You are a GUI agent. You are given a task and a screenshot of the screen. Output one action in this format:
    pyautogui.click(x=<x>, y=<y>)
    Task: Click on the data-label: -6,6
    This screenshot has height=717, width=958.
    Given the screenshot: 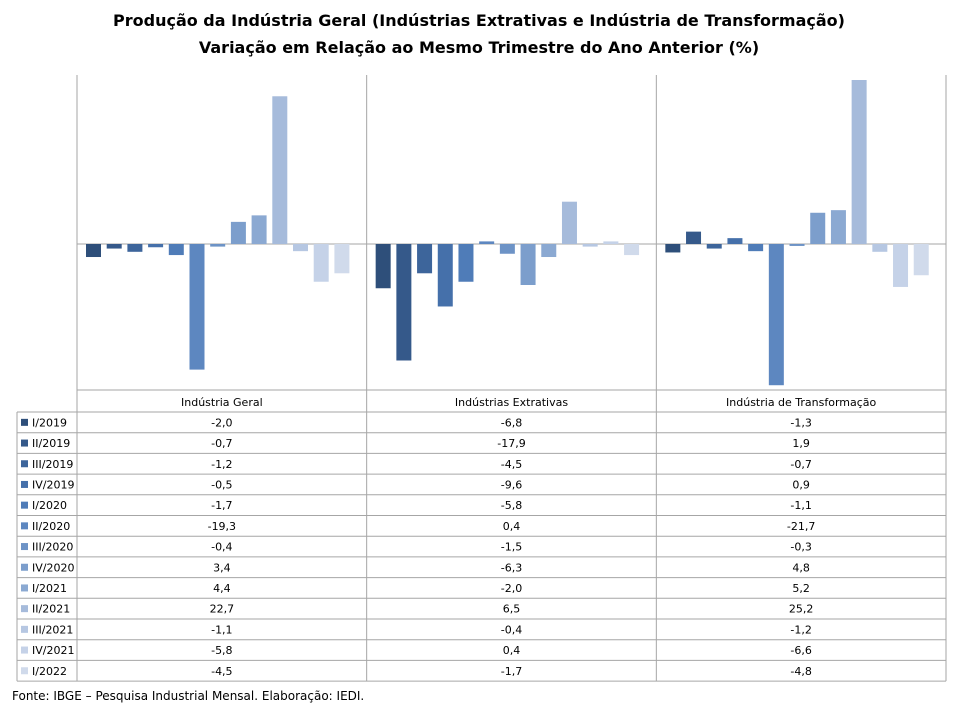 What is the action you would take?
    pyautogui.click(x=800, y=650)
    